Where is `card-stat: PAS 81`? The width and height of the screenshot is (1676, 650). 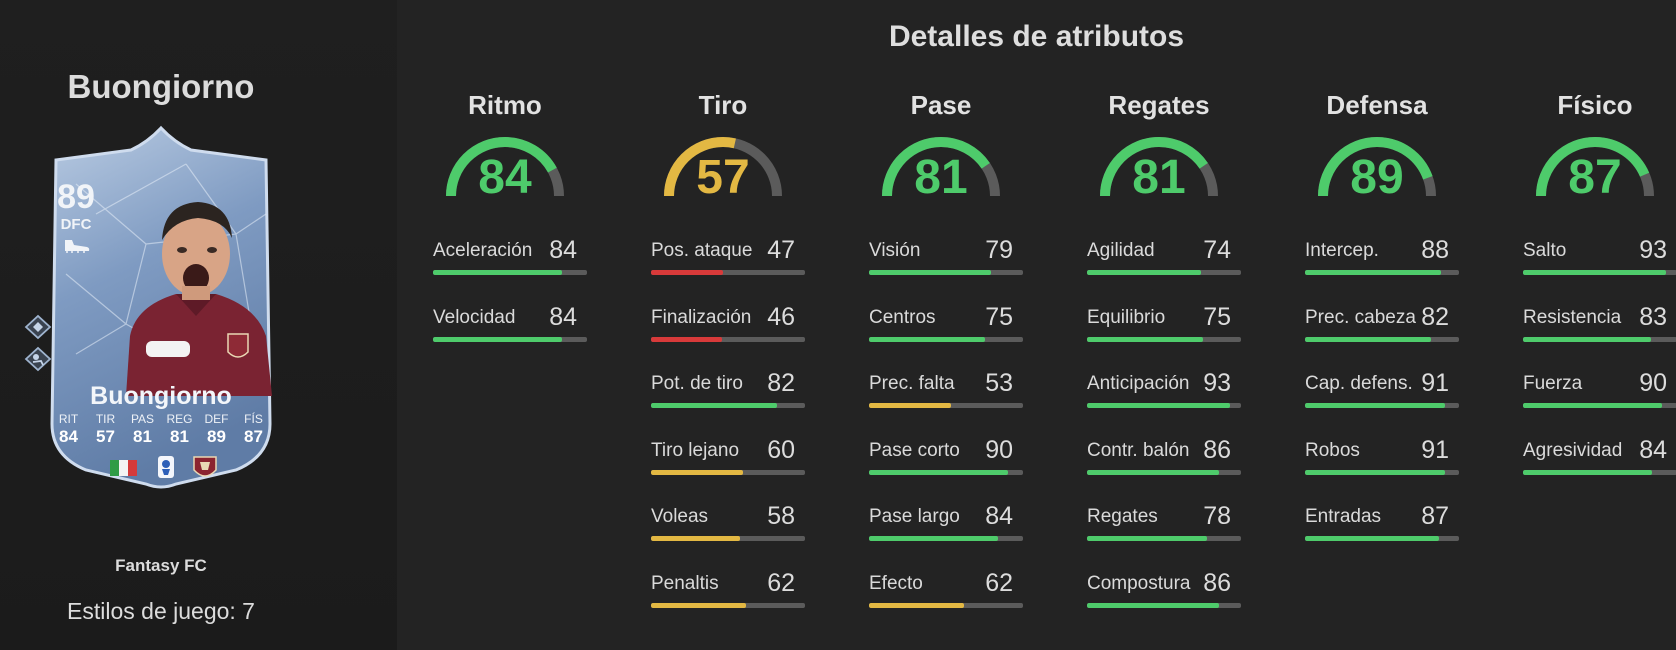 card-stat: PAS 81 is located at coordinates (142, 429).